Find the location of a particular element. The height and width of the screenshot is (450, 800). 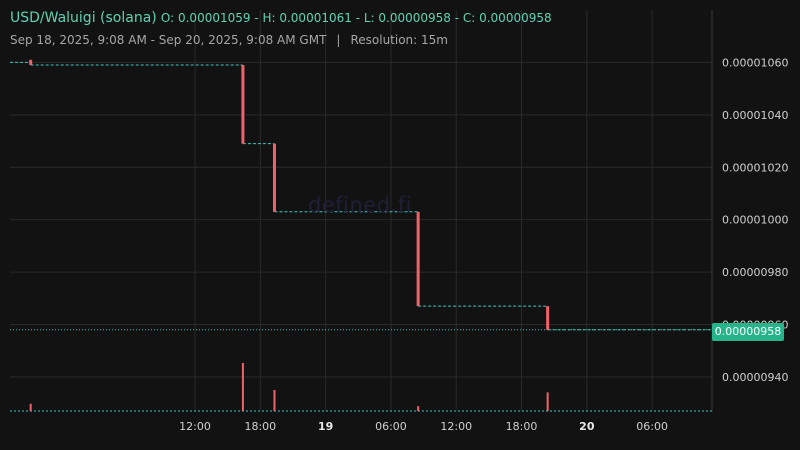

watermark: defined.fi is located at coordinates (360, 205).